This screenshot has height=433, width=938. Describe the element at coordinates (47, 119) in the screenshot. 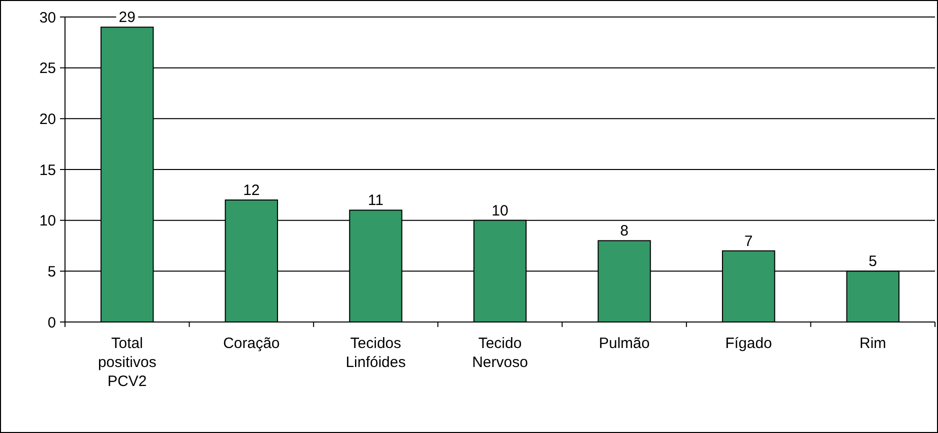

I see `y-tick-label: 20` at that location.